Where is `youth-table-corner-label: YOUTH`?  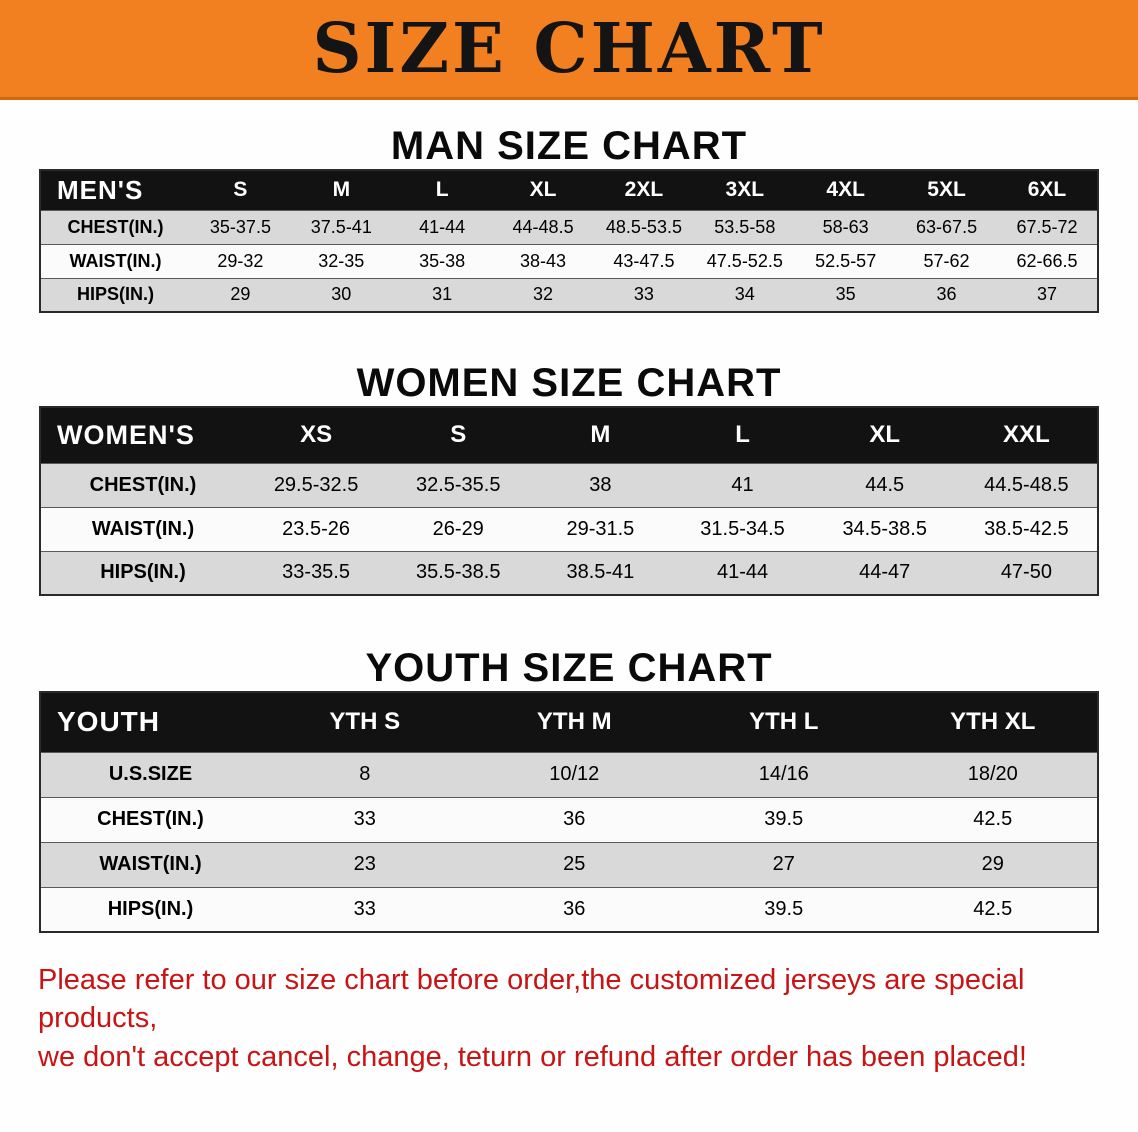 youth-table-corner-label: YOUTH is located at coordinates (150, 722).